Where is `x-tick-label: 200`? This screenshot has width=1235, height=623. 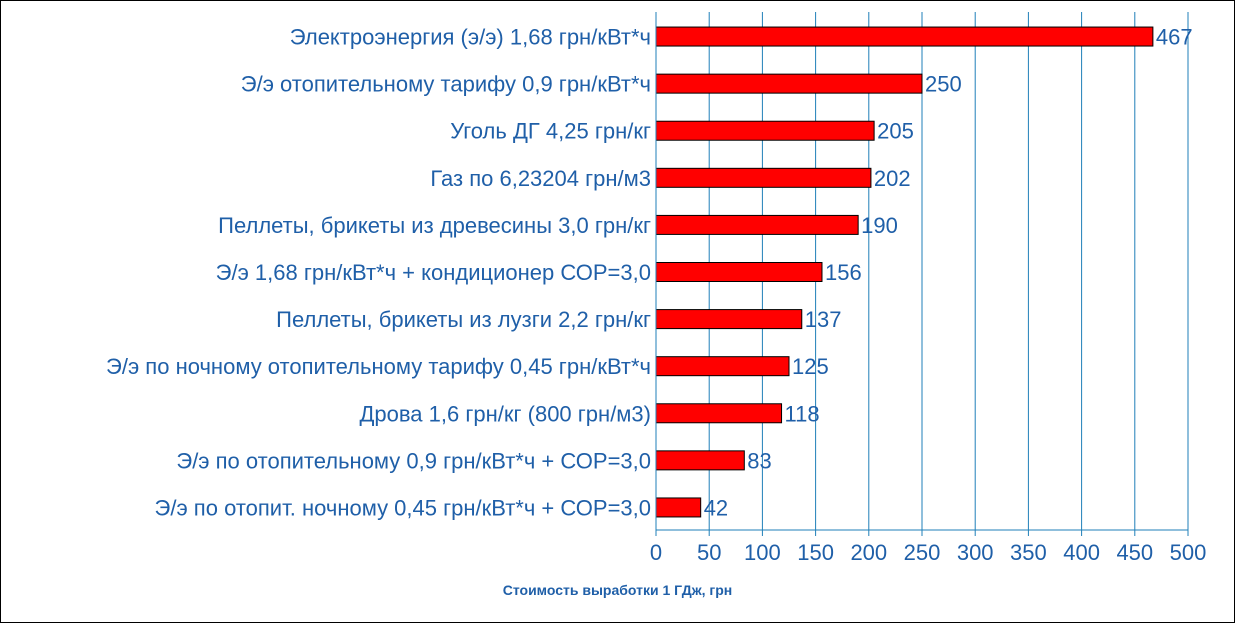
x-tick-label: 200 is located at coordinates (868, 552).